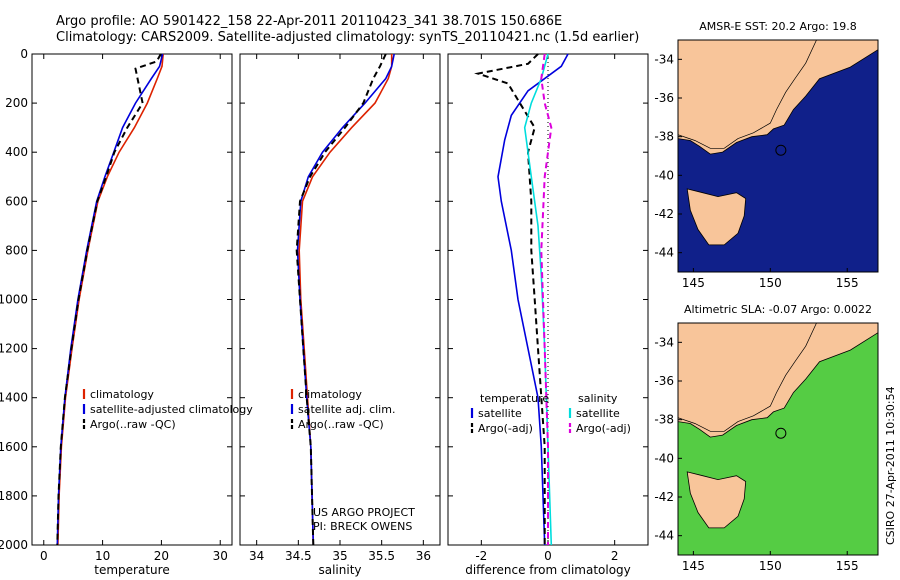  Describe the element at coordinates (778, 26) in the screenshot. I see `map-title: AMSR-E SST: 20.2 Argo: 19.8` at that location.